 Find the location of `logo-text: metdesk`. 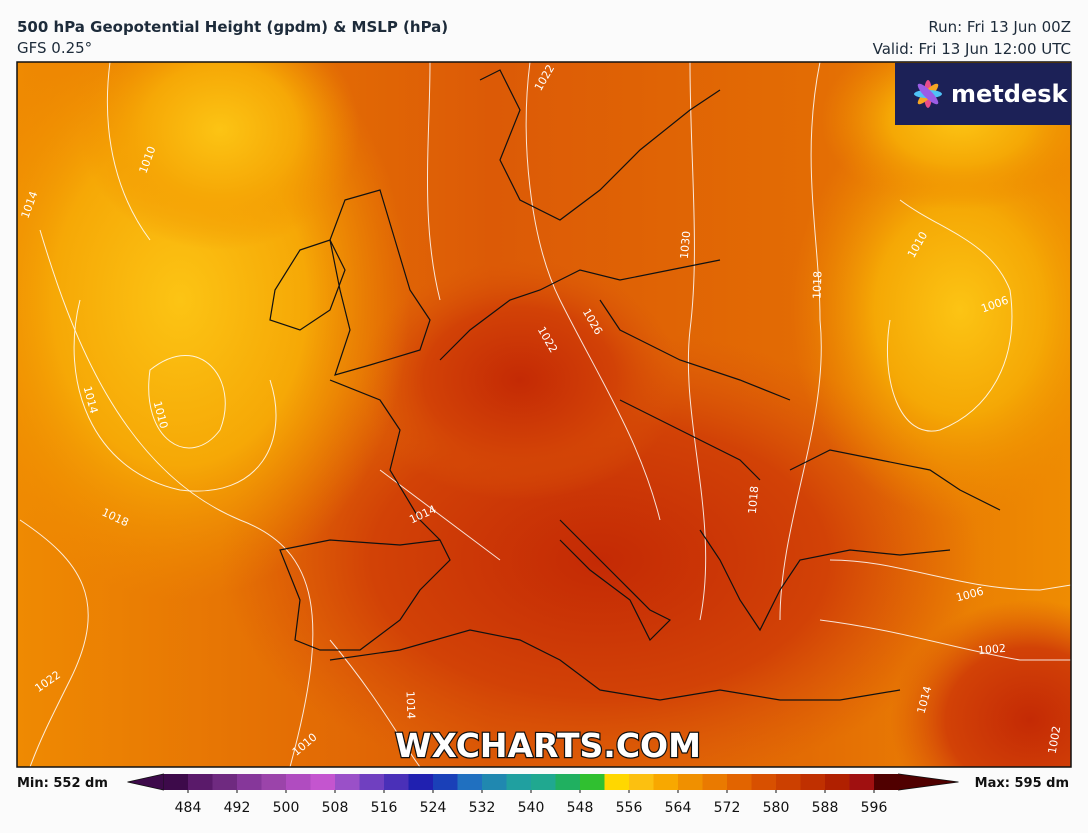

logo-text: metdesk is located at coordinates (1010, 94).